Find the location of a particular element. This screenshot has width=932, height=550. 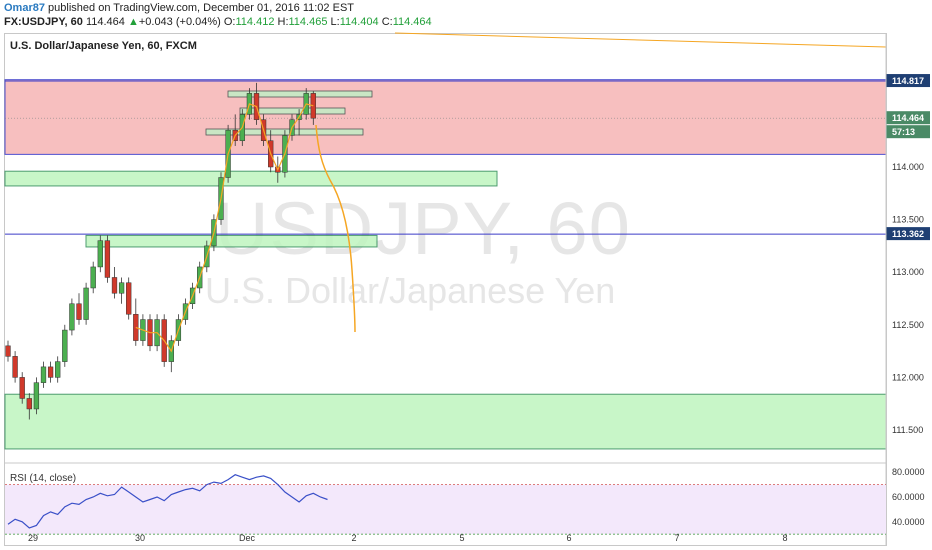

price-tick-label: 113.000 is located at coordinates (908, 272).